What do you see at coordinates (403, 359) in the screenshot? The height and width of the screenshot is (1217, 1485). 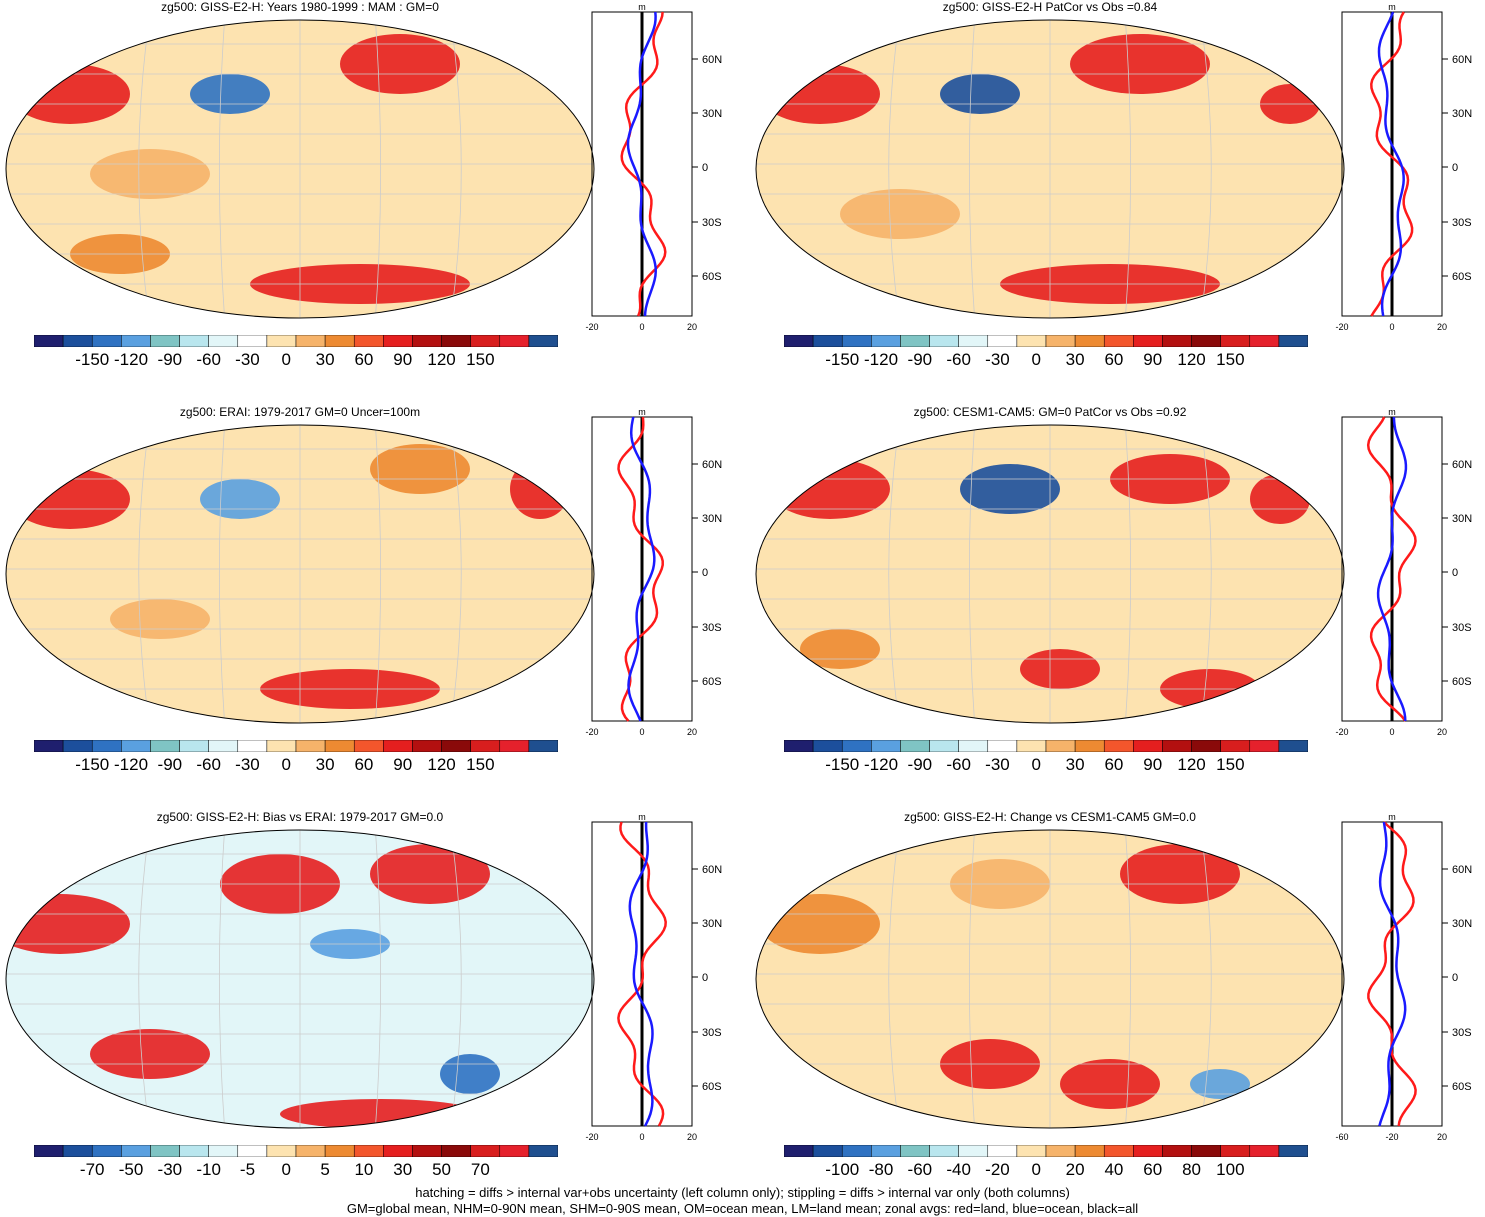 I see `colorbar-tick-label: 90` at bounding box center [403, 359].